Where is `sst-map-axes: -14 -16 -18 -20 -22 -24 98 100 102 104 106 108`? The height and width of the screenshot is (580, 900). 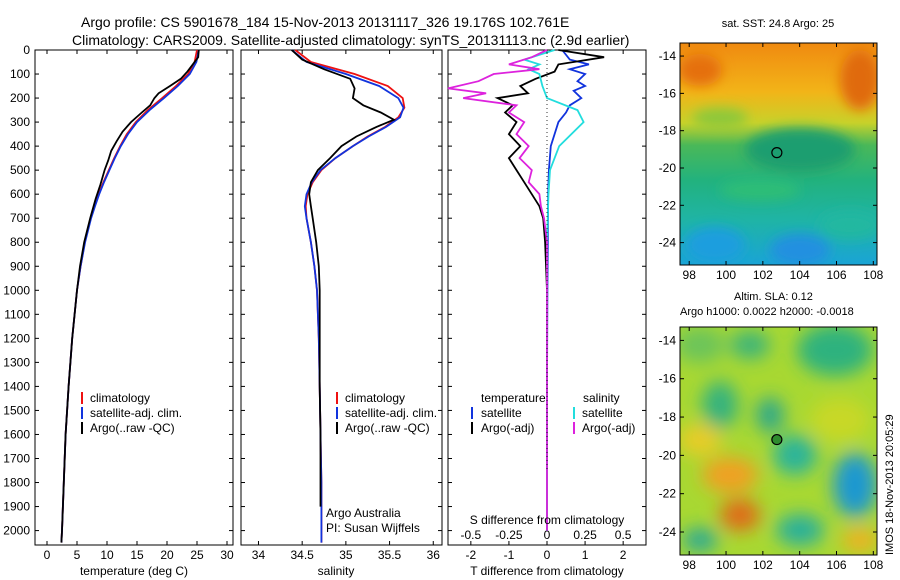 sst-map-axes: -14 -16 -18 -20 -22 -24 98 100 102 104 106 108 is located at coordinates (771, 162).